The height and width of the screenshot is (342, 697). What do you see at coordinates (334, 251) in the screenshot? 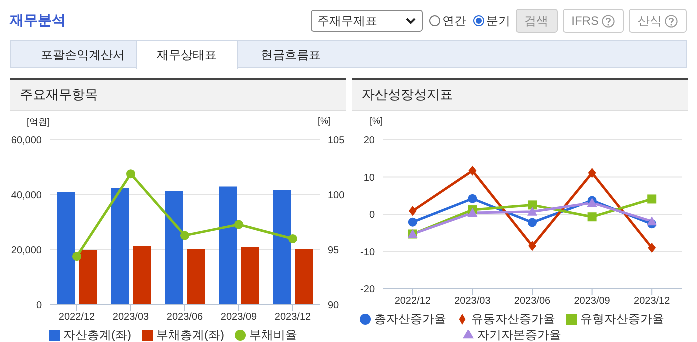
I see `y2-tick-label: 95` at bounding box center [334, 251].